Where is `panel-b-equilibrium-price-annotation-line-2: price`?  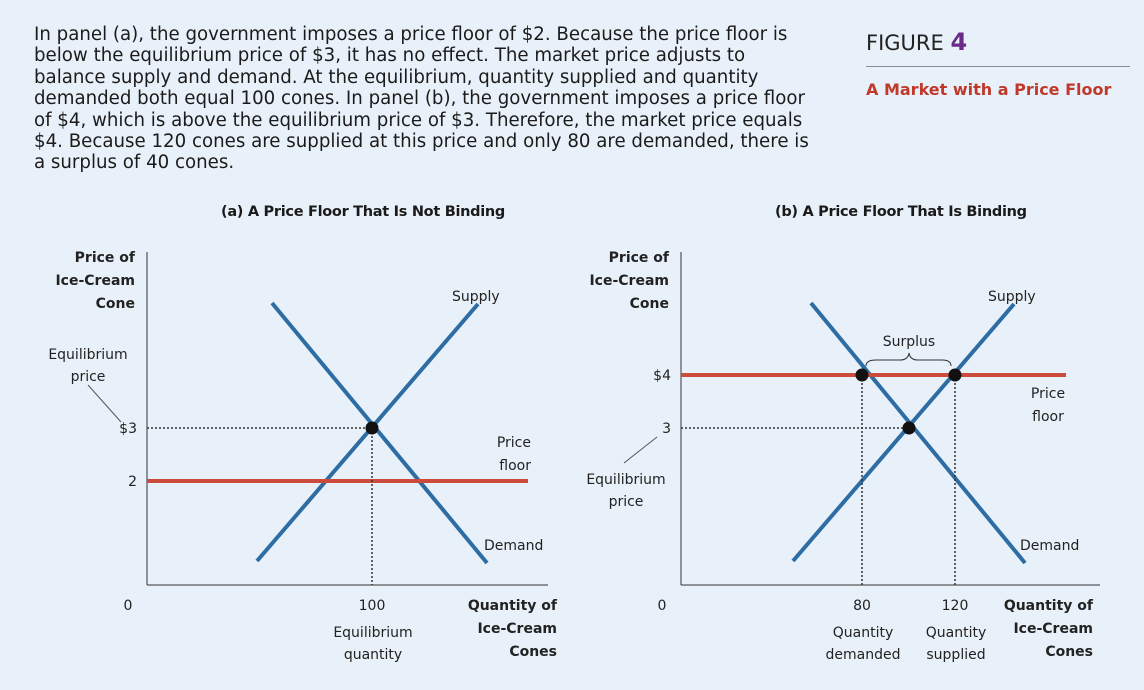
panel-b-equilibrium-price-annotation-line-2: price is located at coordinates (626, 502).